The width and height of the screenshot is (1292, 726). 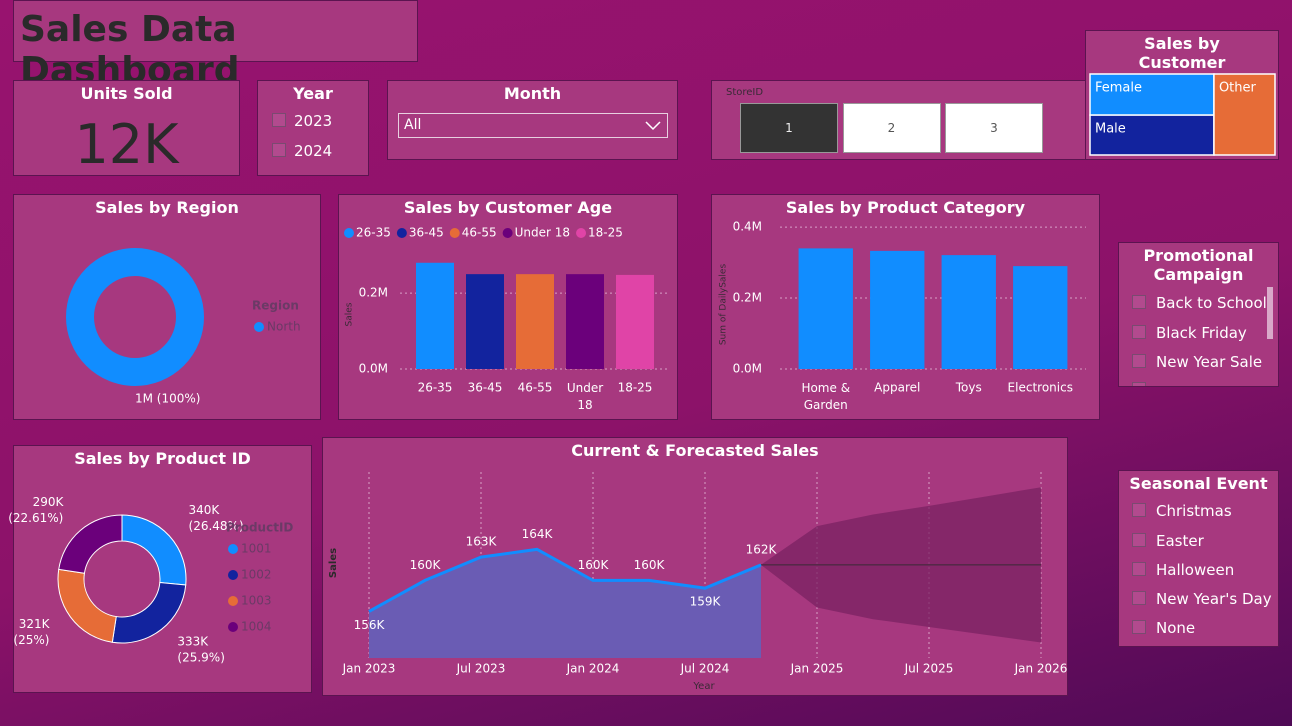 What do you see at coordinates (1201, 333) in the screenshot?
I see `option: Black Friday` at bounding box center [1201, 333].